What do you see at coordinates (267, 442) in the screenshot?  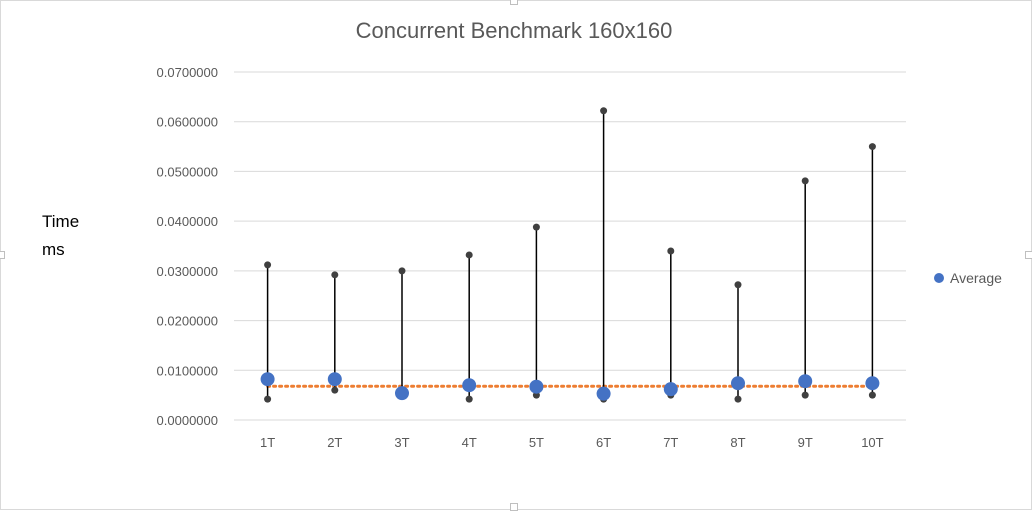 I see `x-tick-label: 1T` at bounding box center [267, 442].